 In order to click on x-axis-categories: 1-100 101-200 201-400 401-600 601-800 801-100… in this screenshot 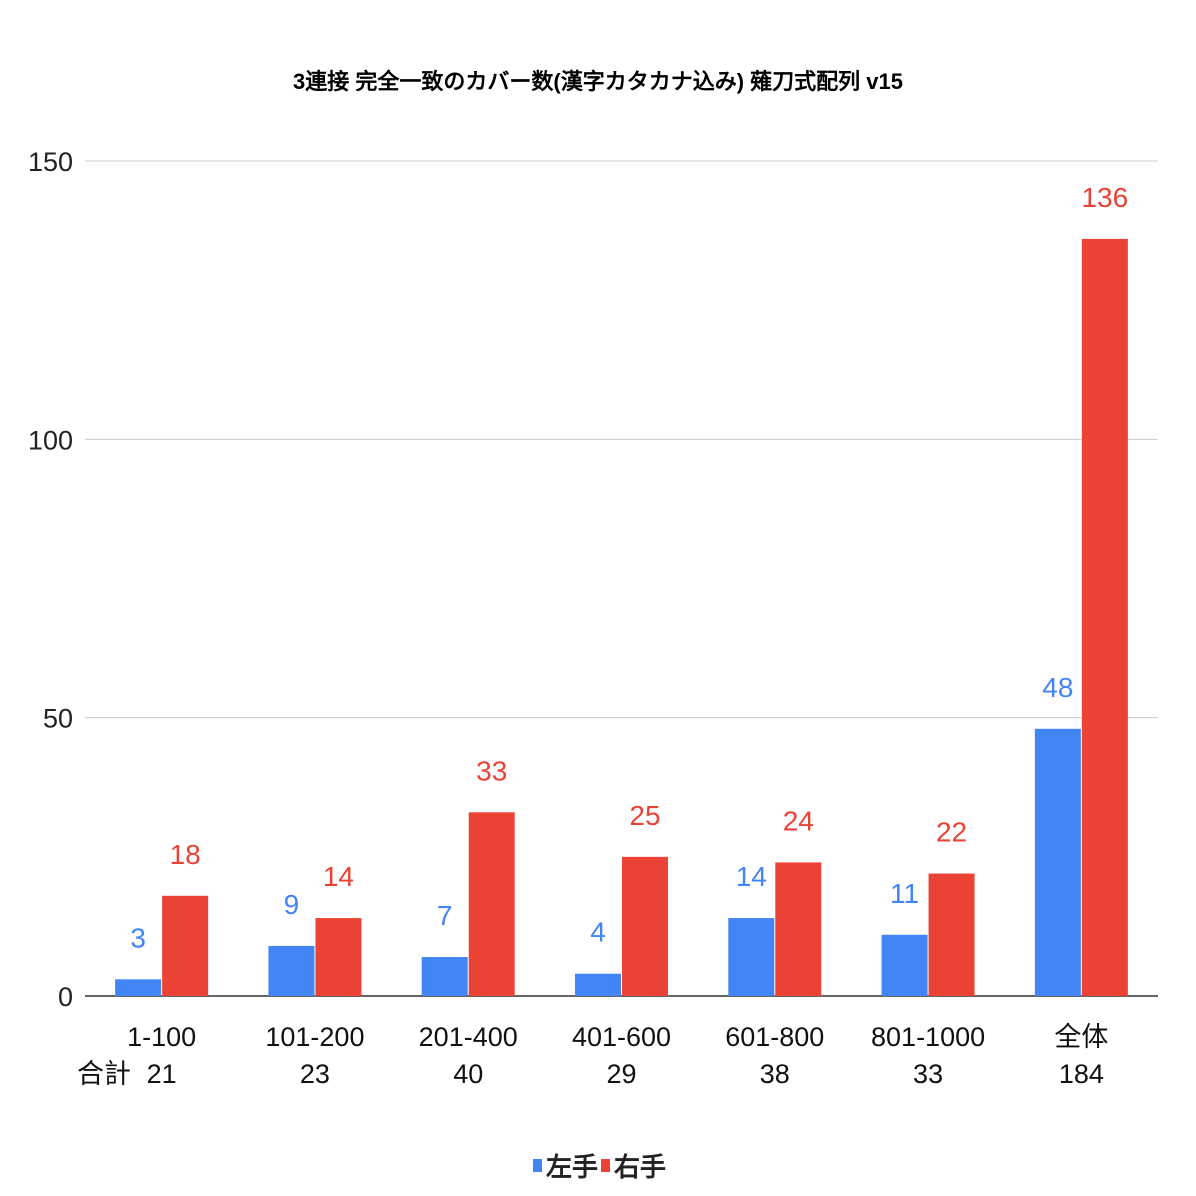, I will do `click(617, 1037)`.